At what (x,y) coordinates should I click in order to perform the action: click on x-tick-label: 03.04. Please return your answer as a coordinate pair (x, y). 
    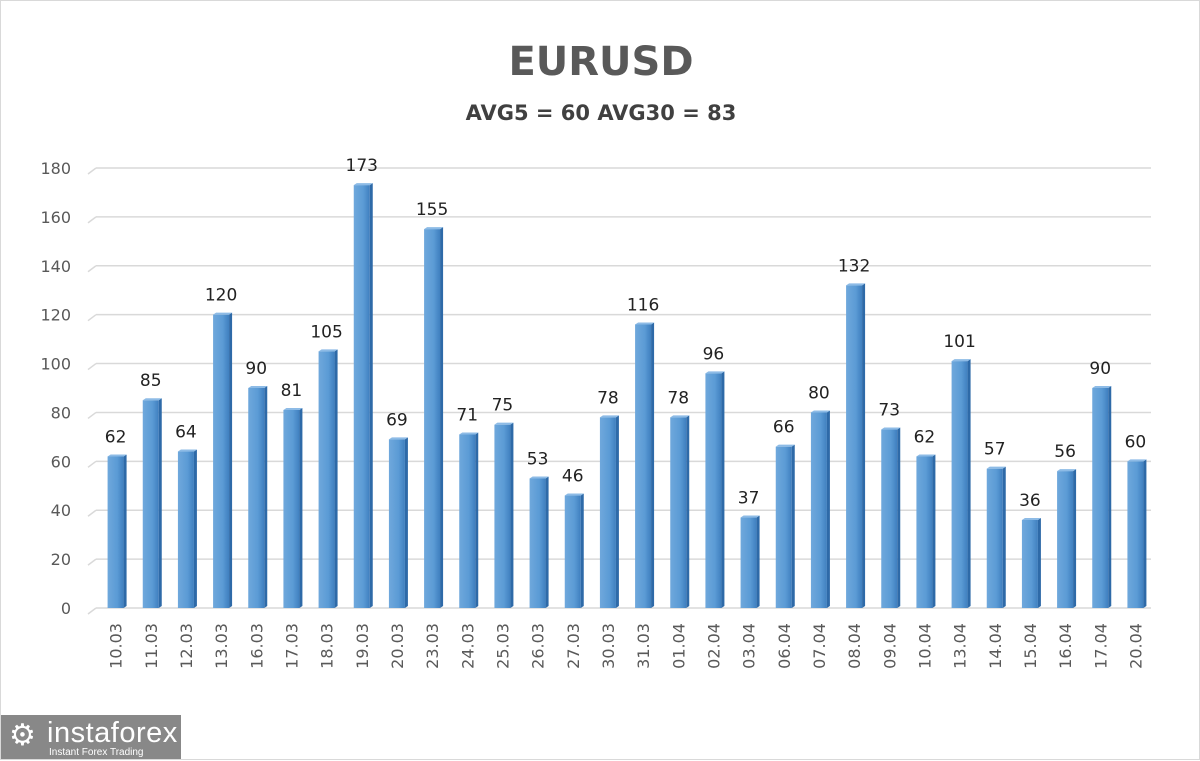
    Looking at the image, I should click on (749, 646).